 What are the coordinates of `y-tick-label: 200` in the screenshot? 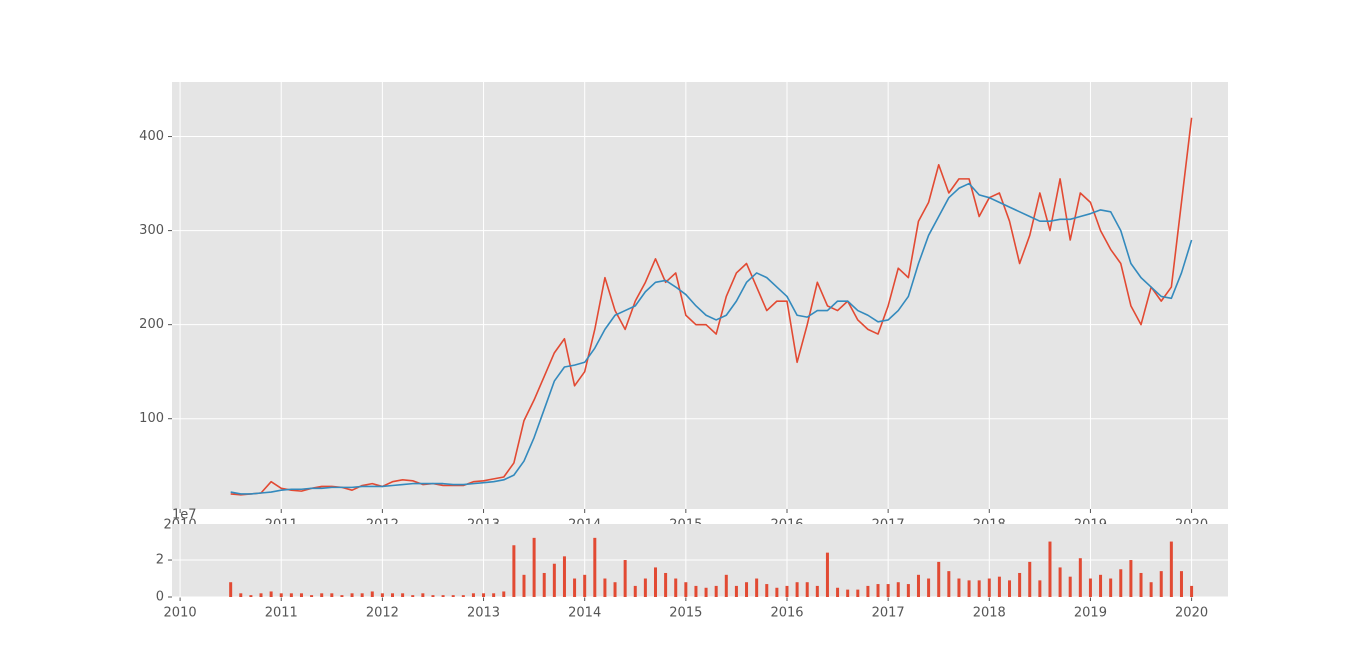 It's located at (151, 324).